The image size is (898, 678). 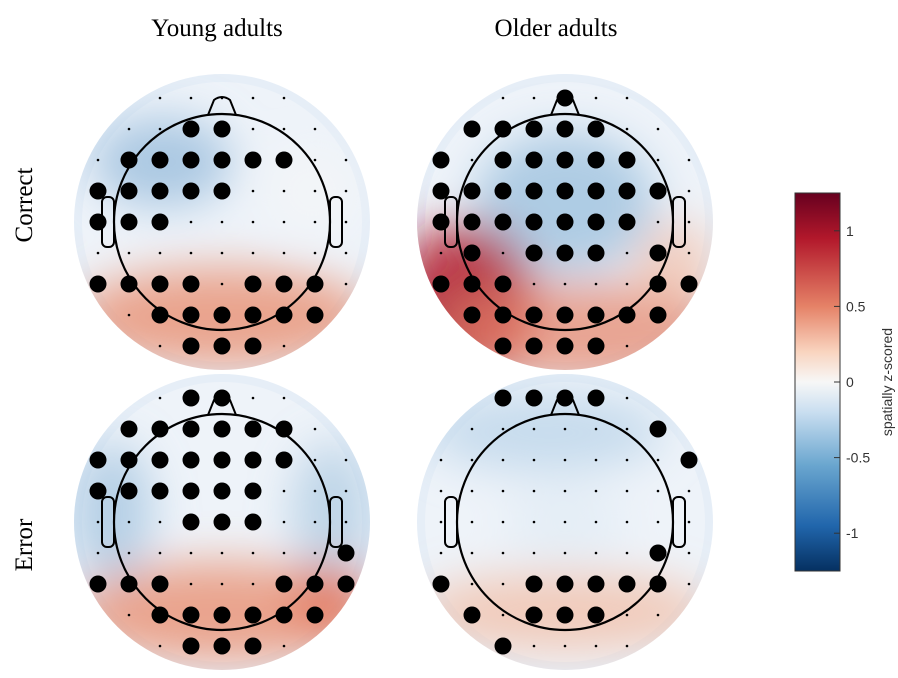 What do you see at coordinates (222, 522) in the screenshot?
I see `head` at bounding box center [222, 522].